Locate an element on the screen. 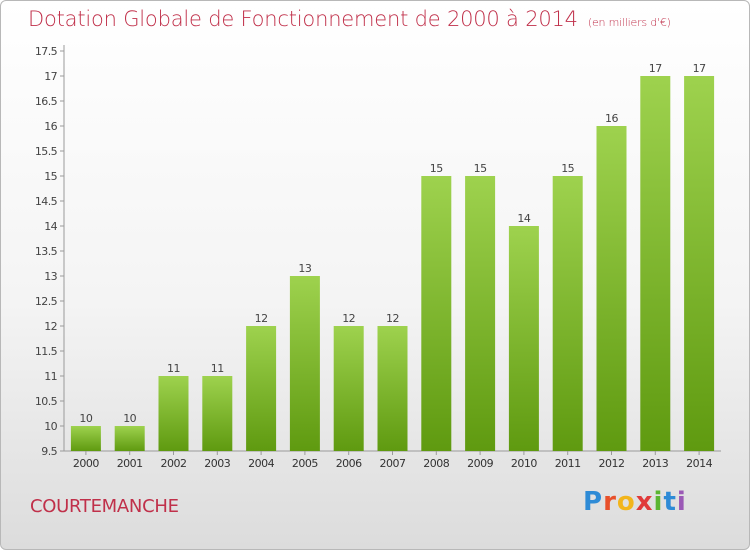 The width and height of the screenshot is (750, 550). x-tick-label: 2007 is located at coordinates (393, 463).